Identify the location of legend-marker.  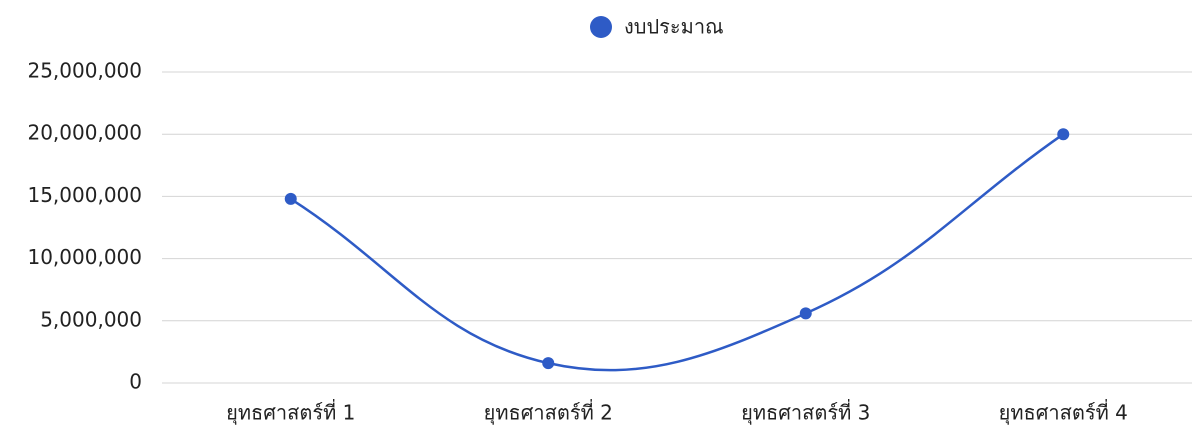
(601, 27).